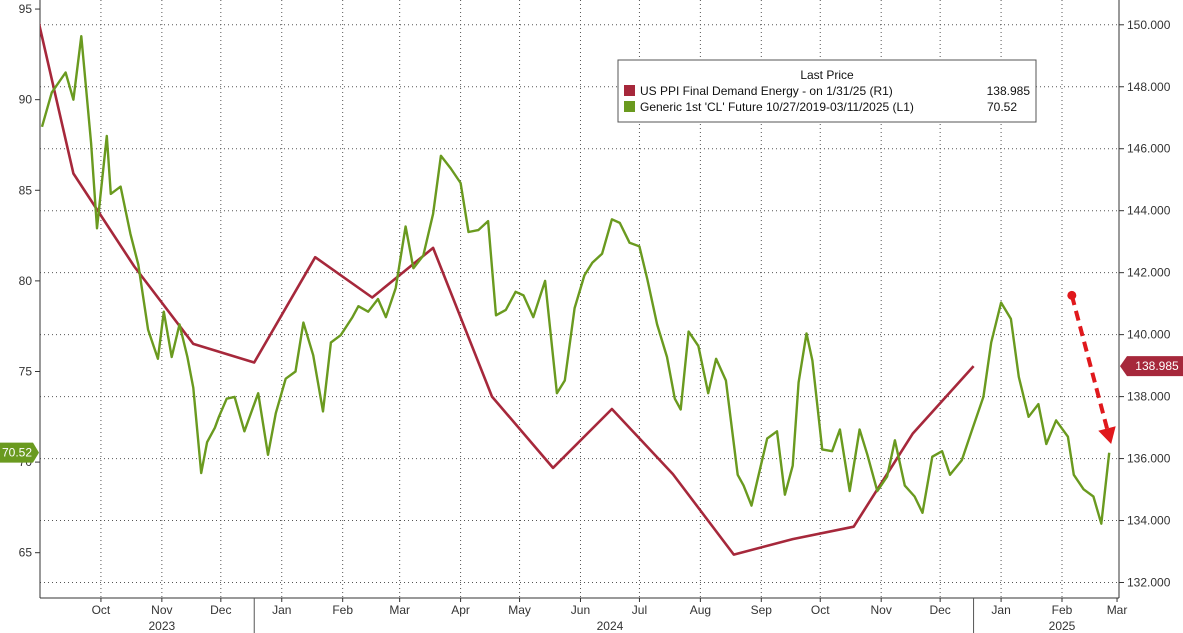  Describe the element at coordinates (1157, 366) in the screenshot. I see `price-tag-ppi-text: 138.985` at that location.